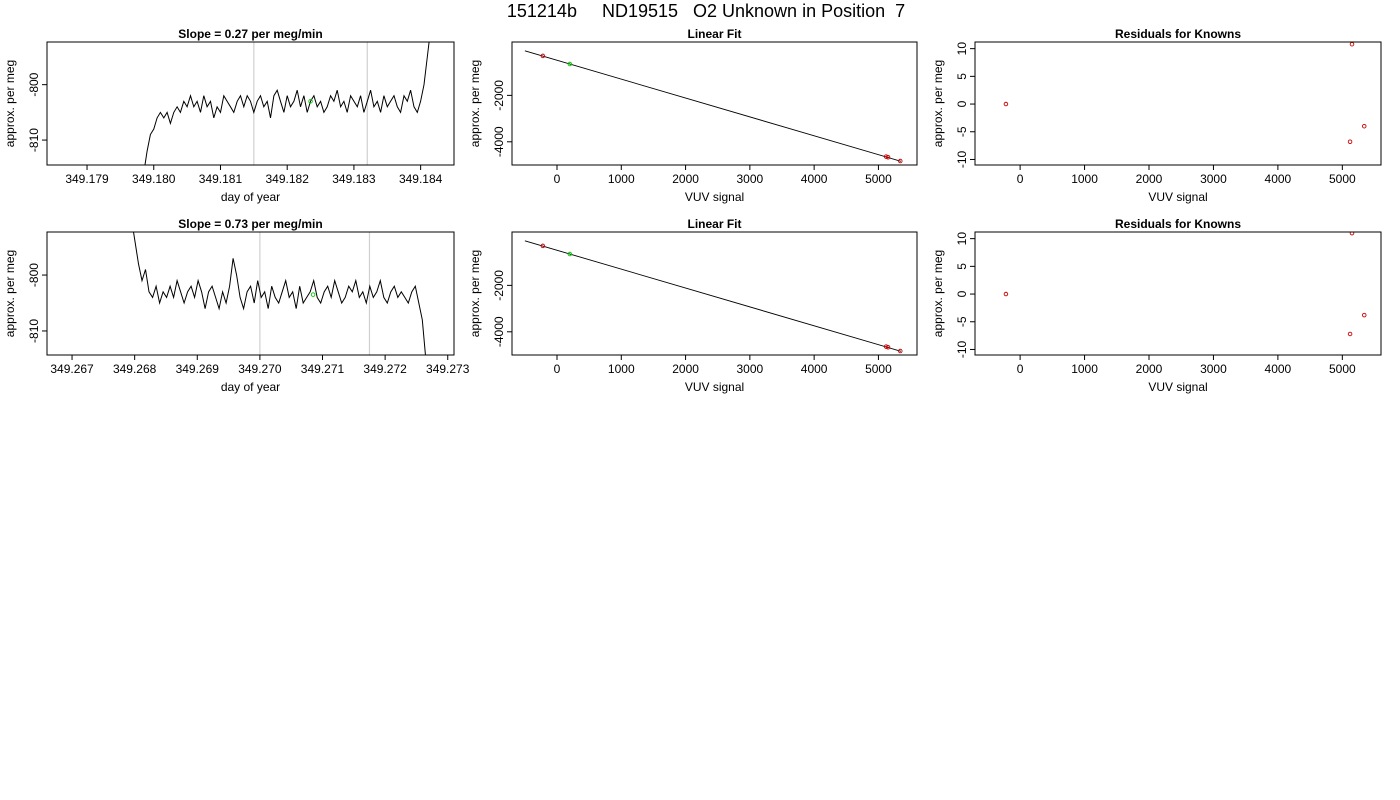 This screenshot has height=800, width=1400. I want to click on chart-title: Slope = 0.27 per meg/min, so click(250, 34).